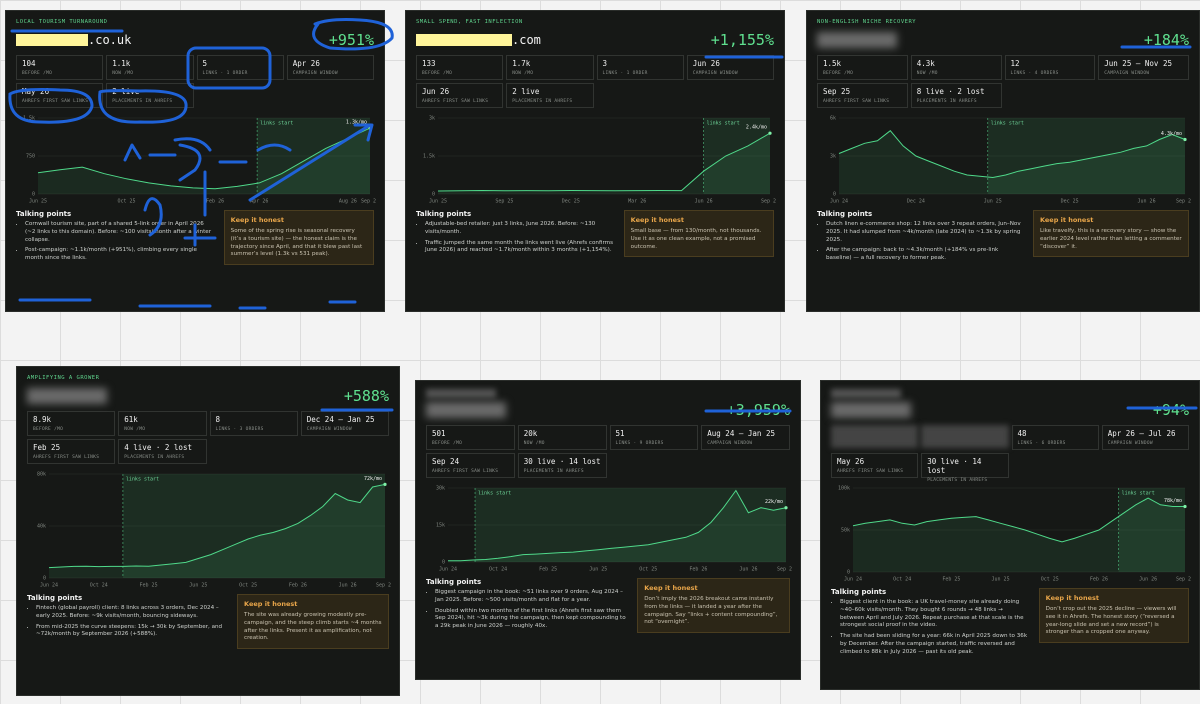 Image resolution: width=1200 pixels, height=704 pixels. I want to click on stat: 20k NOW /MO, so click(562, 437).